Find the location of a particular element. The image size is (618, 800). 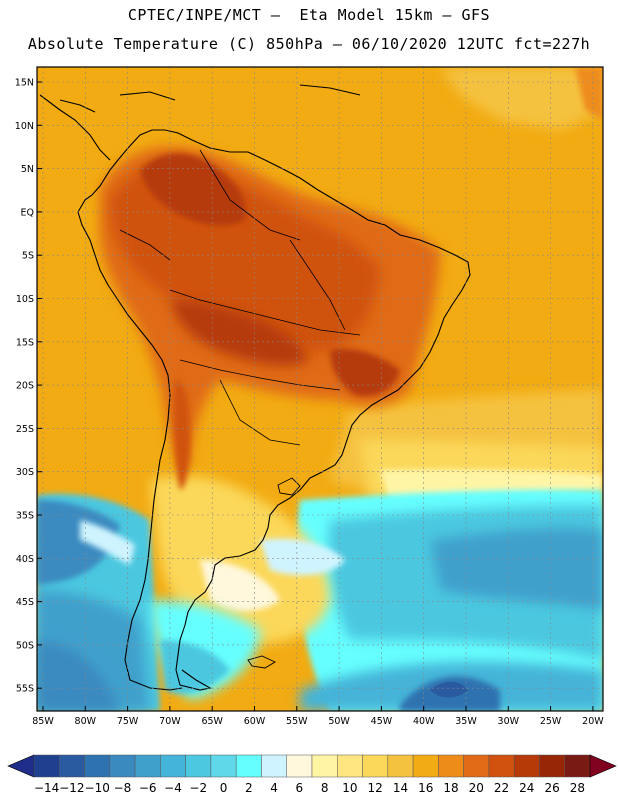

colorbar-label: 28 is located at coordinates (577, 788).